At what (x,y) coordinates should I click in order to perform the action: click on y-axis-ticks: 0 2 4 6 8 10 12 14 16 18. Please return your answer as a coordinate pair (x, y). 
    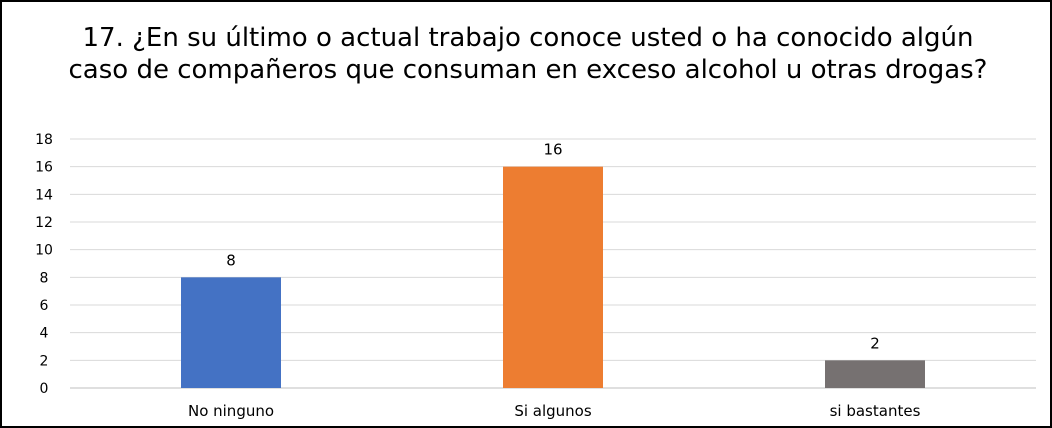
    Looking at the image, I should click on (44, 264).